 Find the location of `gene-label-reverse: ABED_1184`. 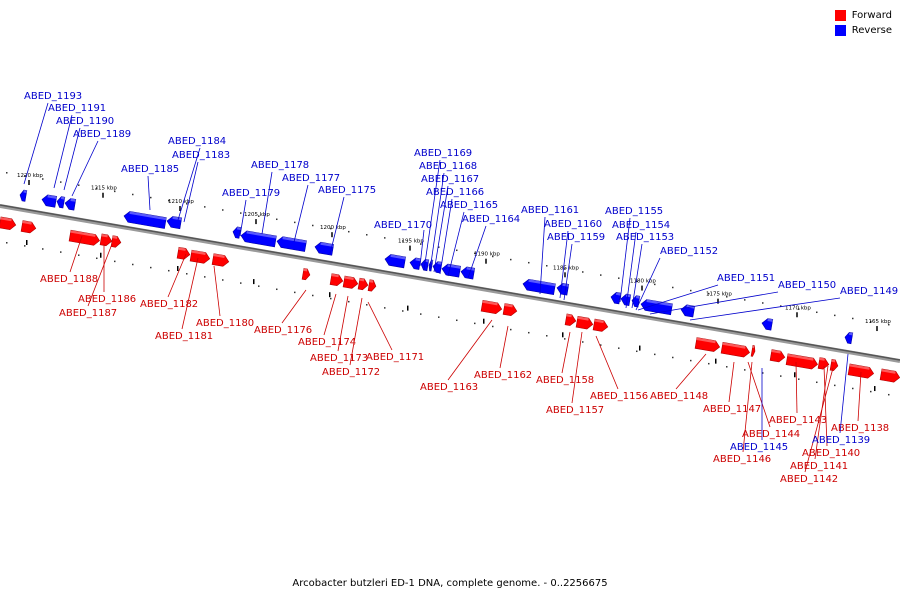

gene-label-reverse: ABED_1184 is located at coordinates (197, 178).